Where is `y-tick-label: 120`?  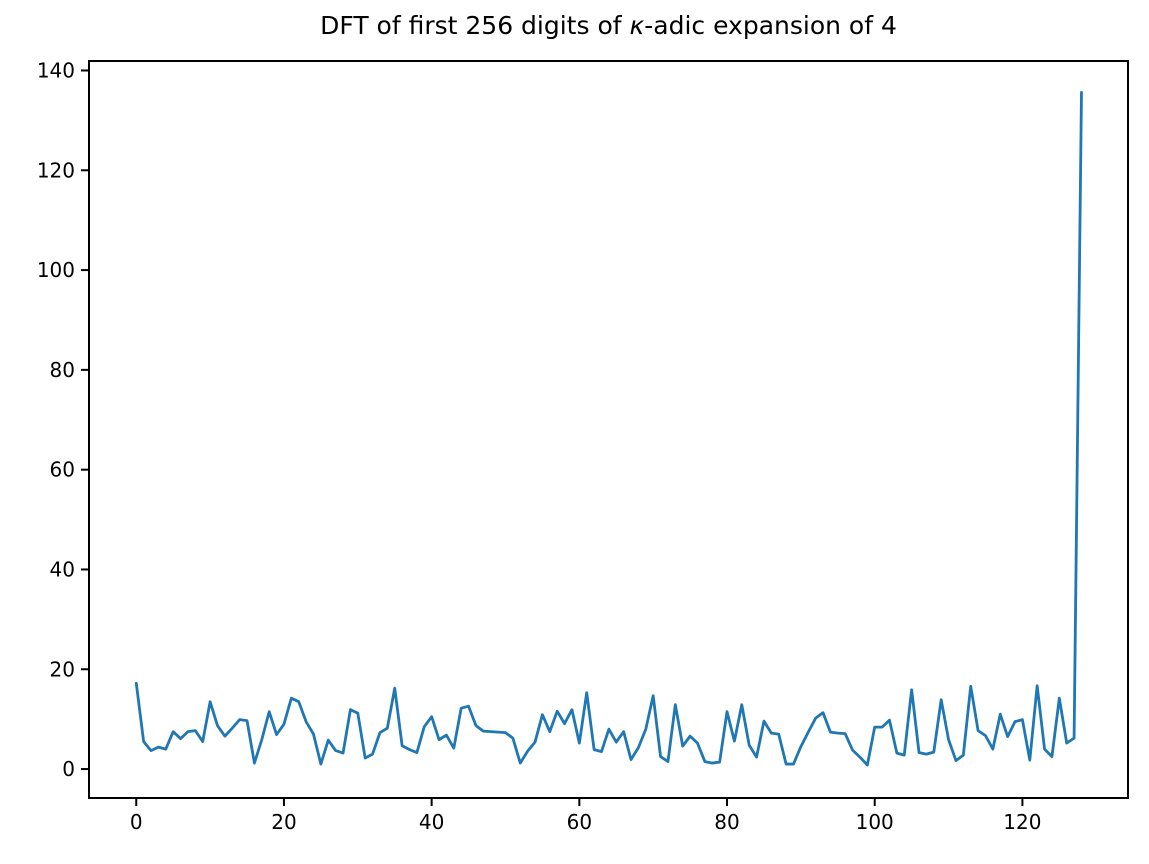 y-tick-label: 120 is located at coordinates (56, 170).